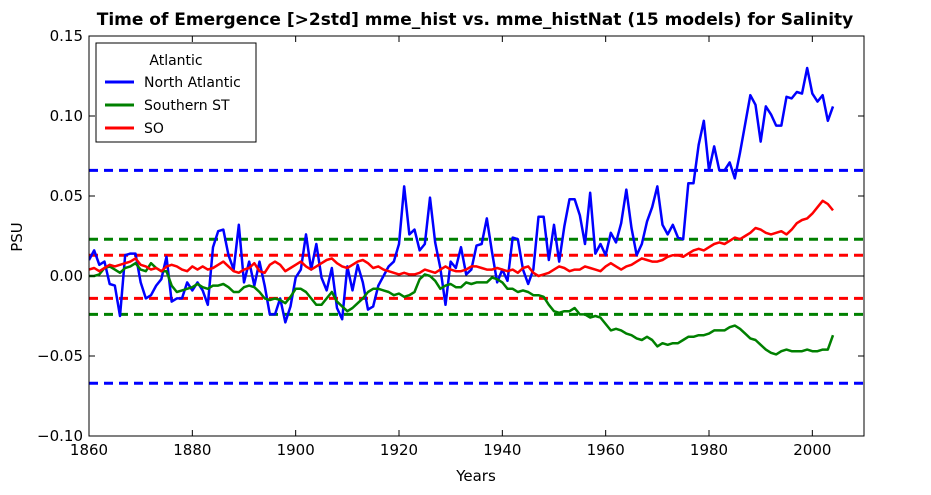 The image size is (931, 495). Describe the element at coordinates (66, 116) in the screenshot. I see `y-tick-label: 0.10` at that location.